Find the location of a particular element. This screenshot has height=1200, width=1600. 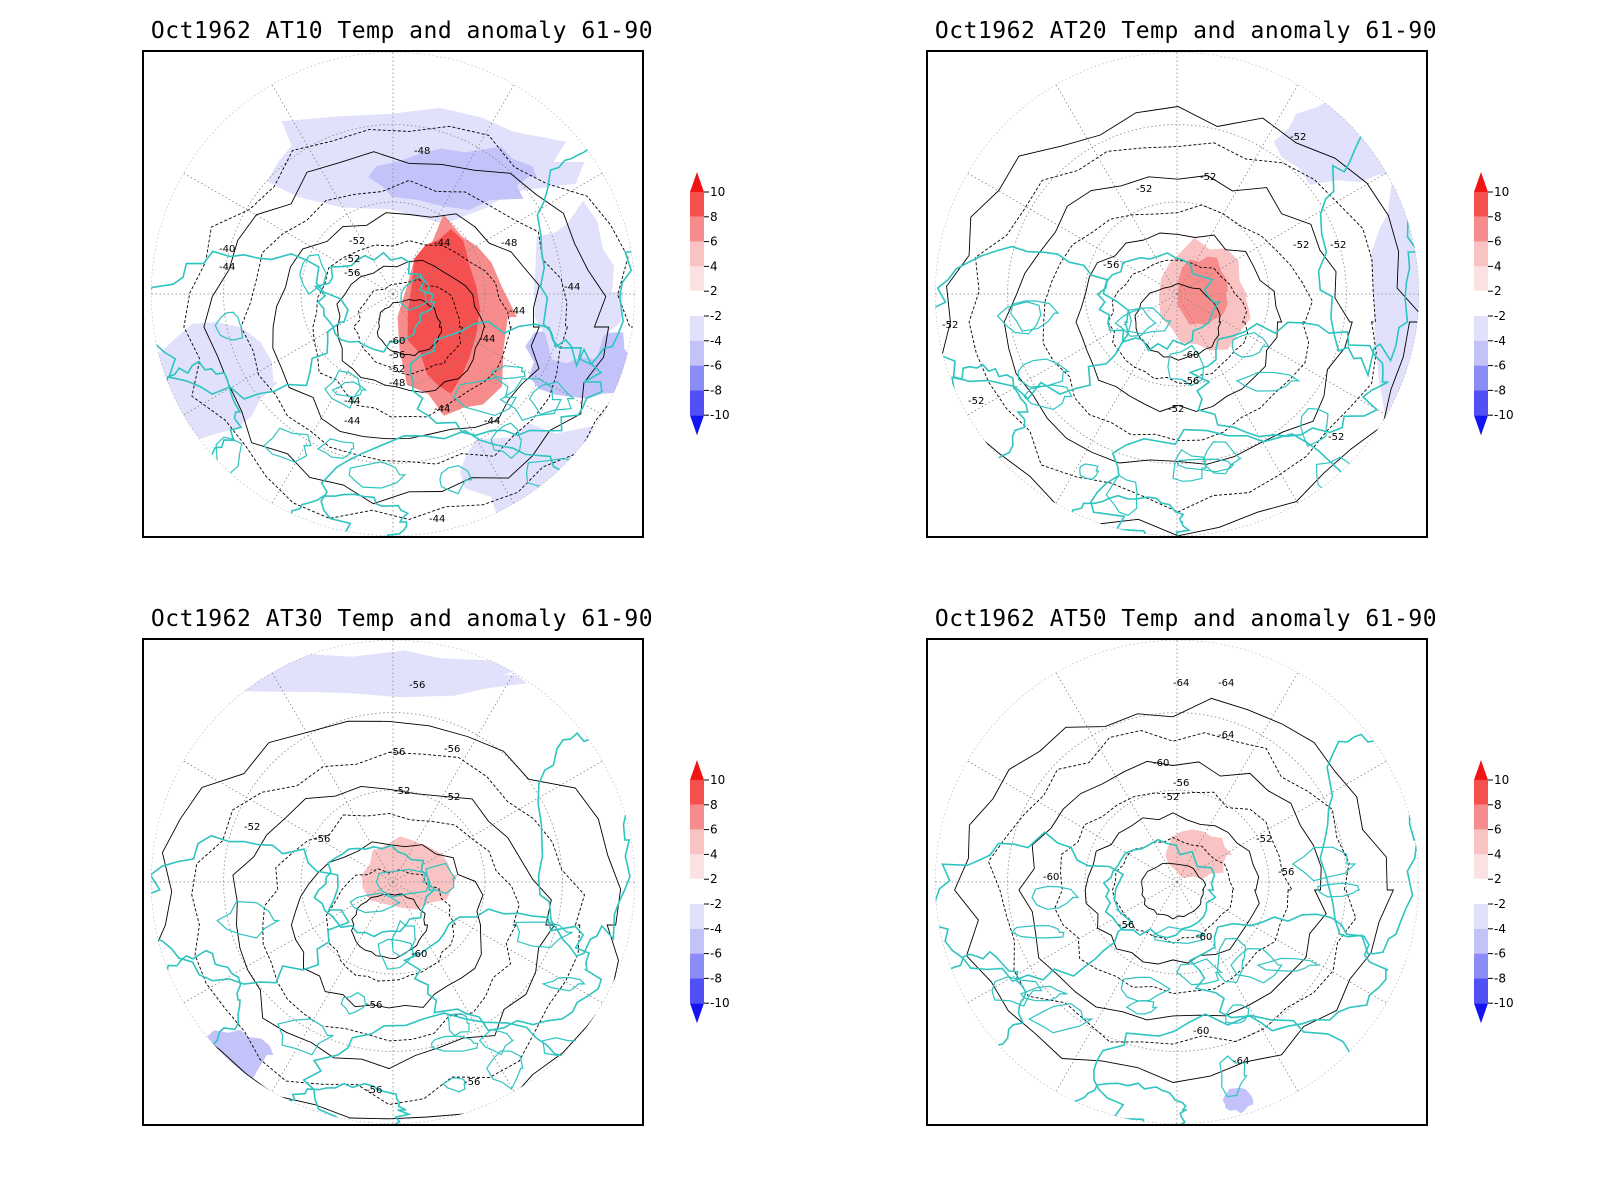

warm-anomaly-area is located at coordinates (444, 311).